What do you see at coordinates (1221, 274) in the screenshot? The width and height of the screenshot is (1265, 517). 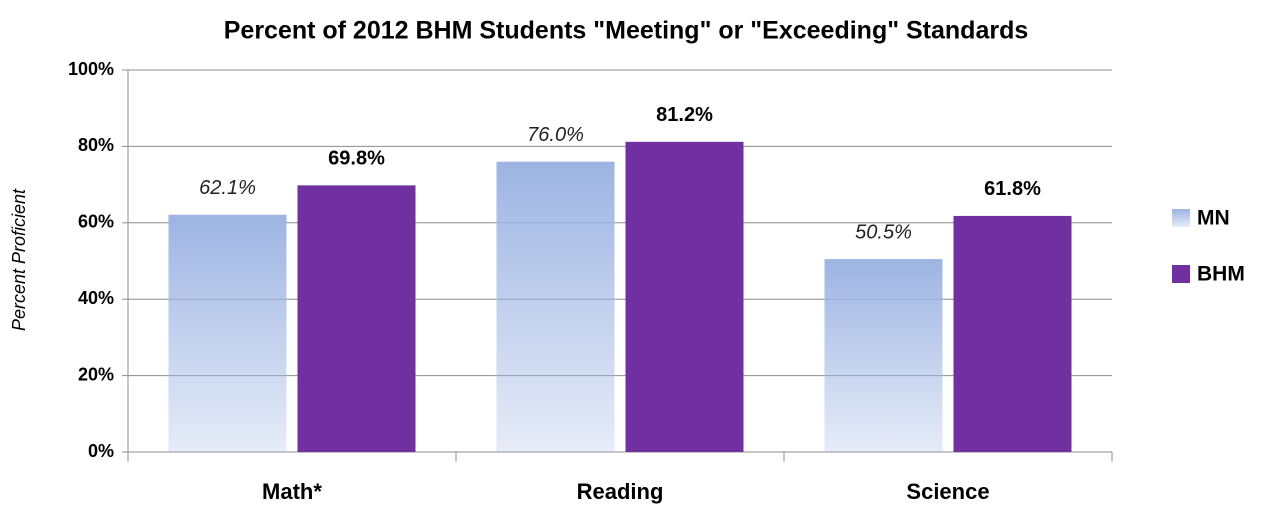 I see `legend-label: BHM` at bounding box center [1221, 274].